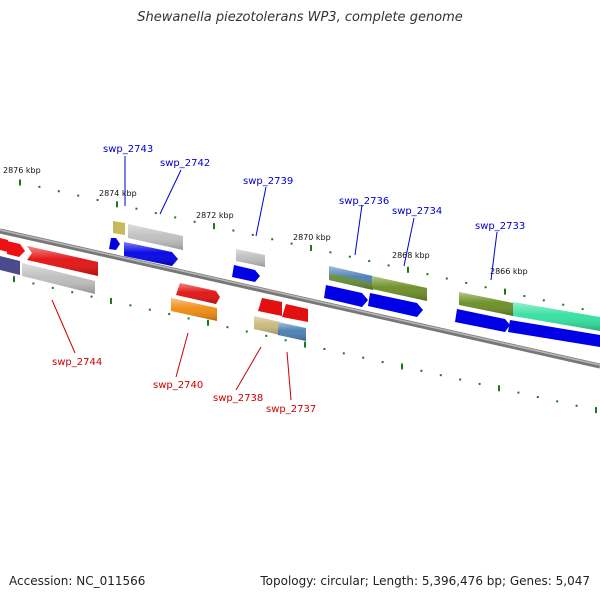  I want to click on gene-label-top: swp_2743, so click(128, 149).